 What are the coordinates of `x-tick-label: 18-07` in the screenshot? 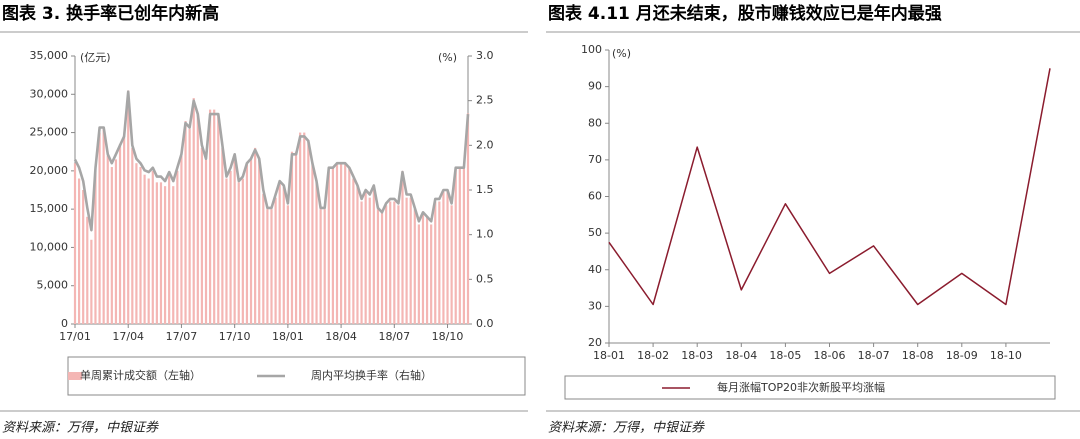 It's located at (874, 355).